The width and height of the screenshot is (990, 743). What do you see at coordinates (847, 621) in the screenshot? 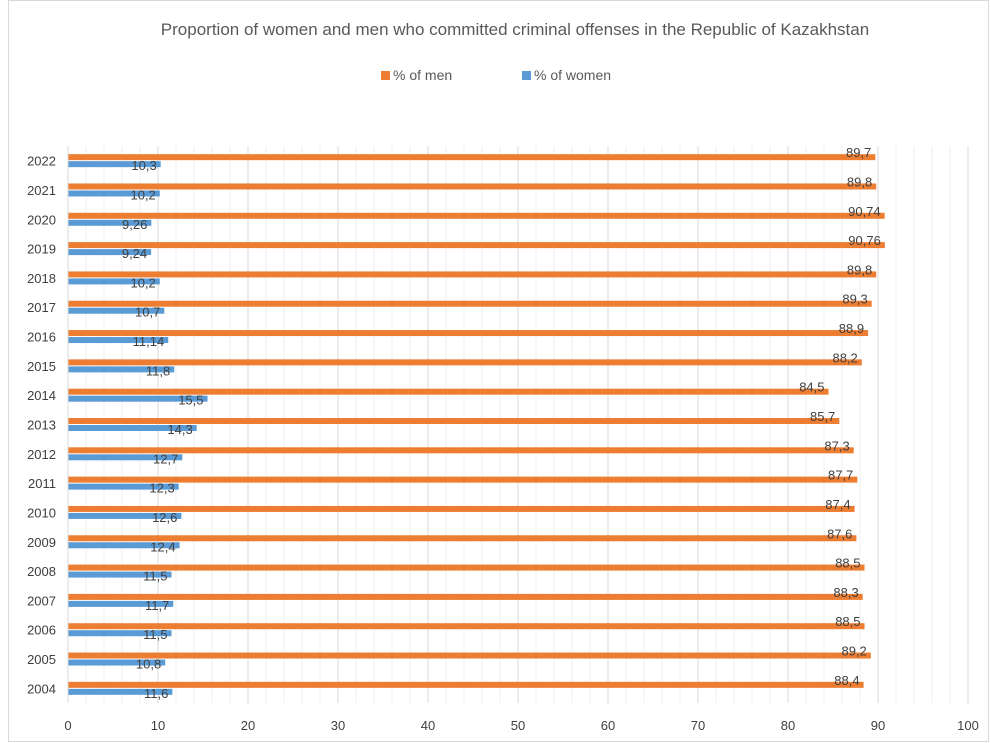
I see `data-label-men: 88,5` at bounding box center [847, 621].